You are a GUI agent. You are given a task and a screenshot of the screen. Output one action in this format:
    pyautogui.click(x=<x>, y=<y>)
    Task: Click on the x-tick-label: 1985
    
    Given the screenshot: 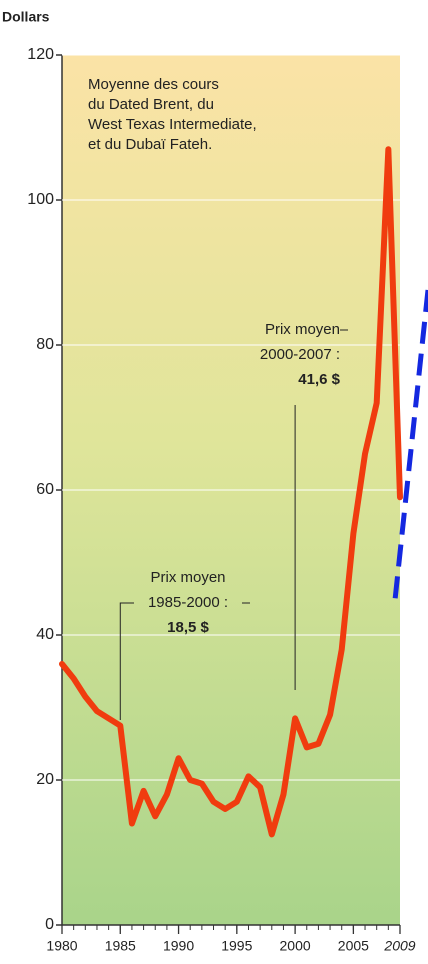 What is the action you would take?
    pyautogui.click(x=120, y=946)
    